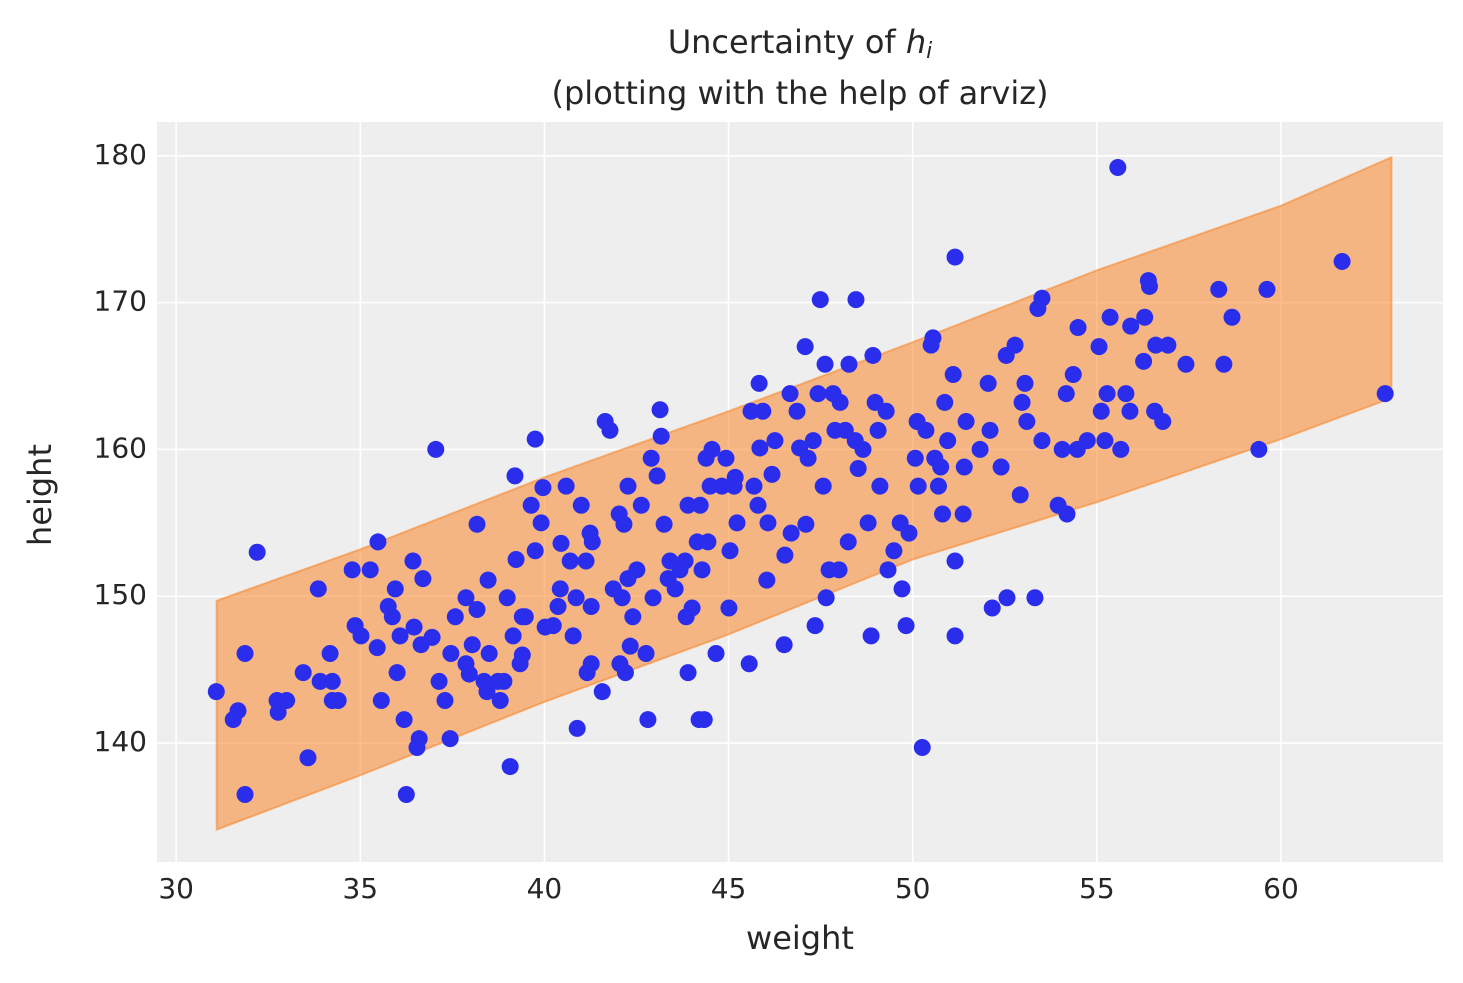  What do you see at coordinates (176, 888) in the screenshot?
I see `x-tick-label: 30` at bounding box center [176, 888].